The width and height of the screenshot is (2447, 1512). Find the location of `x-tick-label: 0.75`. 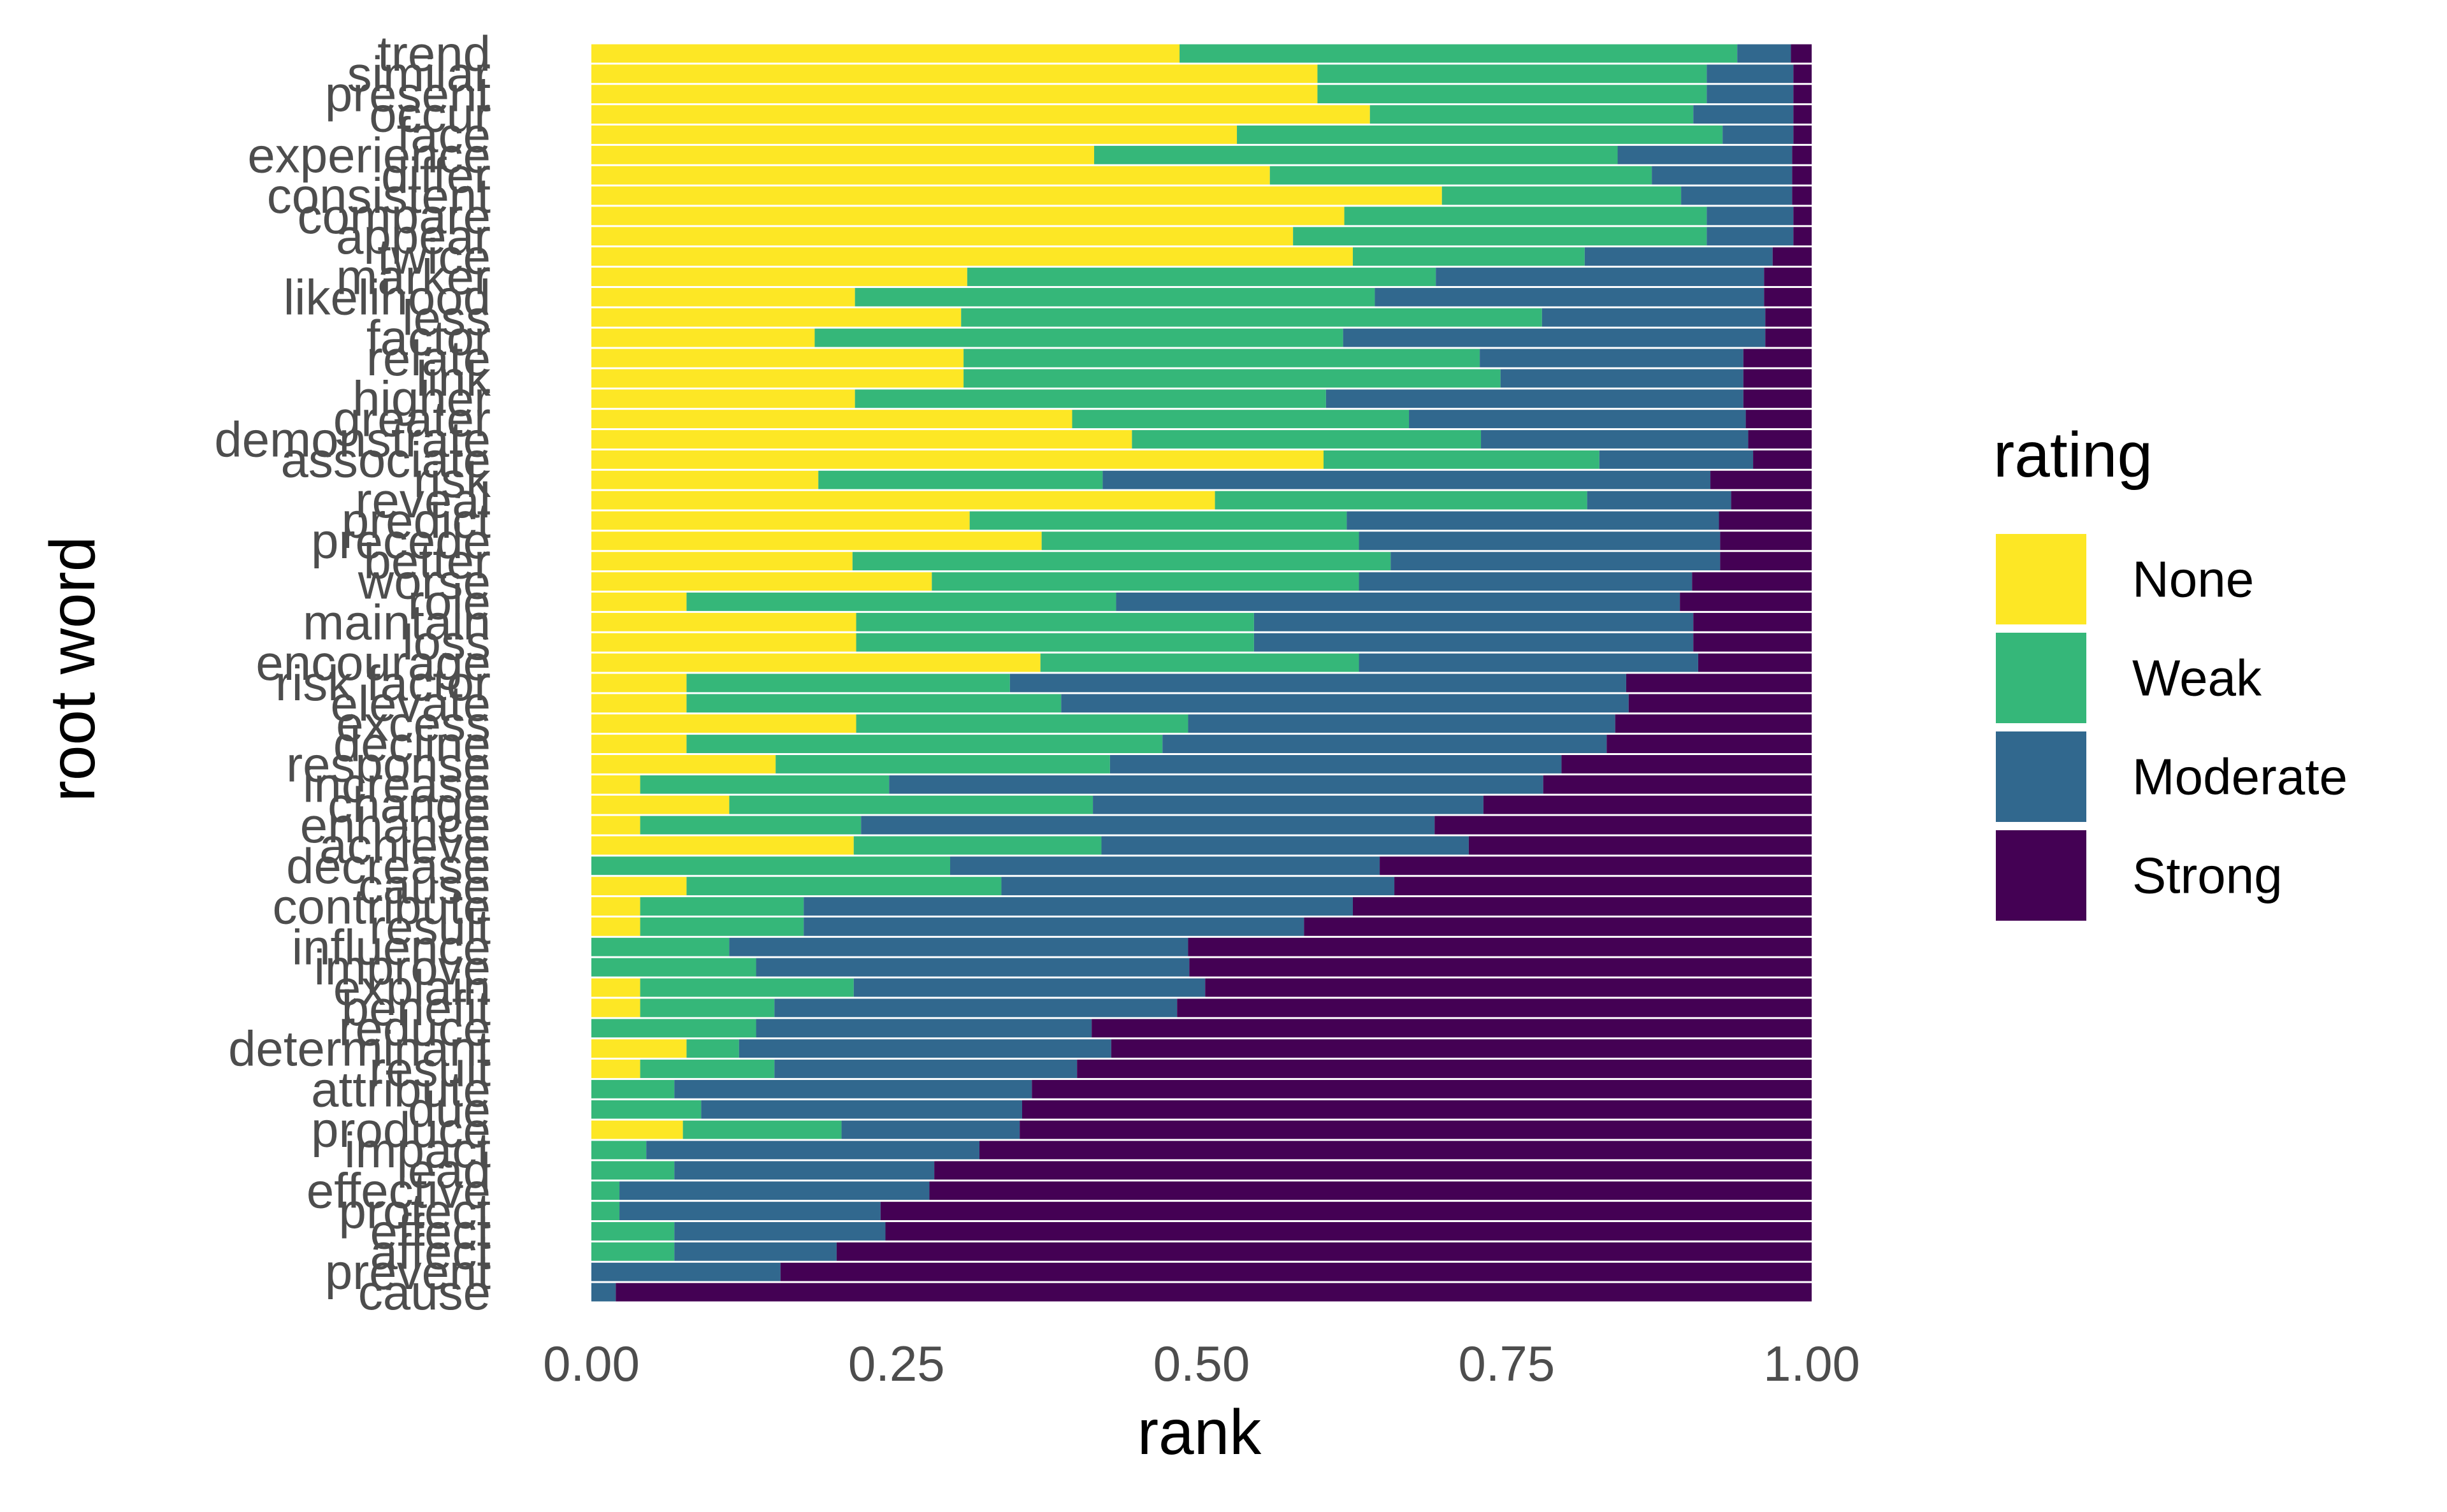

x-tick-label: 0.75 is located at coordinates (1506, 1364).